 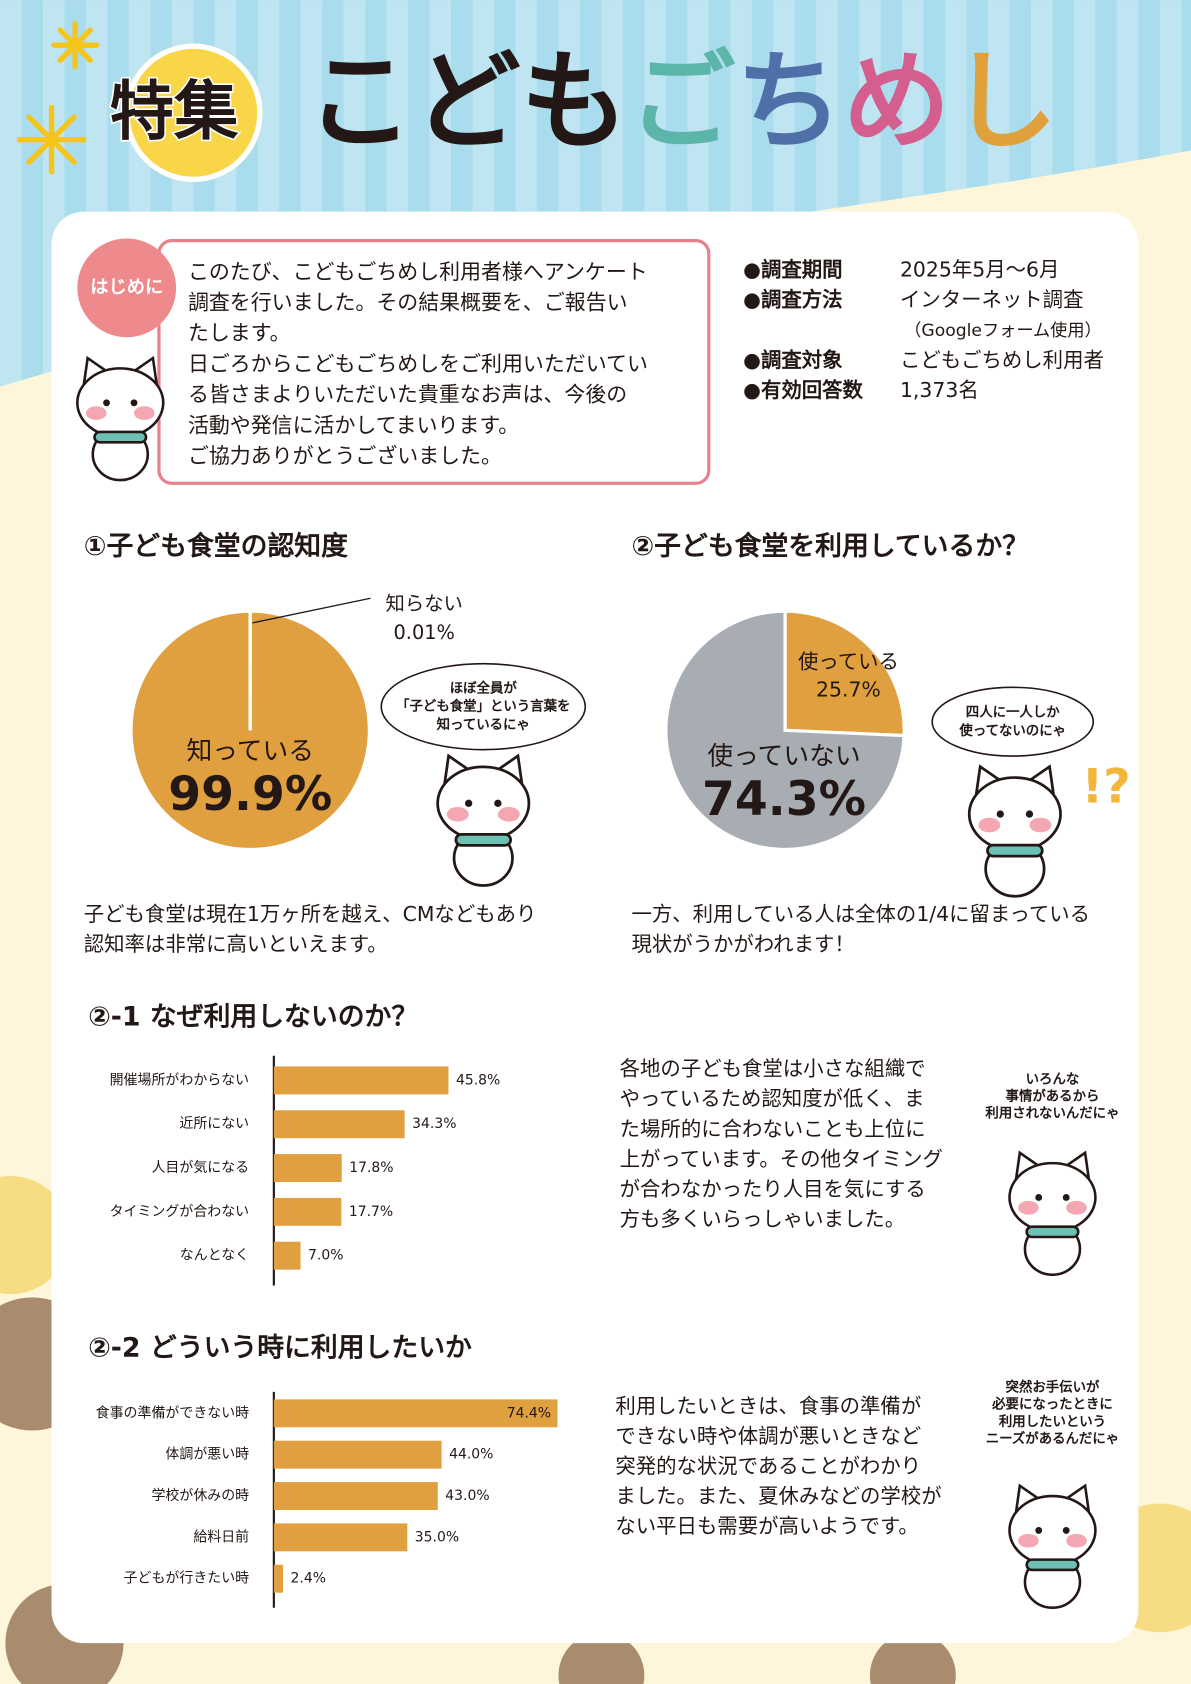 I want to click on survey-value: 1,373名, so click(x=939, y=390).